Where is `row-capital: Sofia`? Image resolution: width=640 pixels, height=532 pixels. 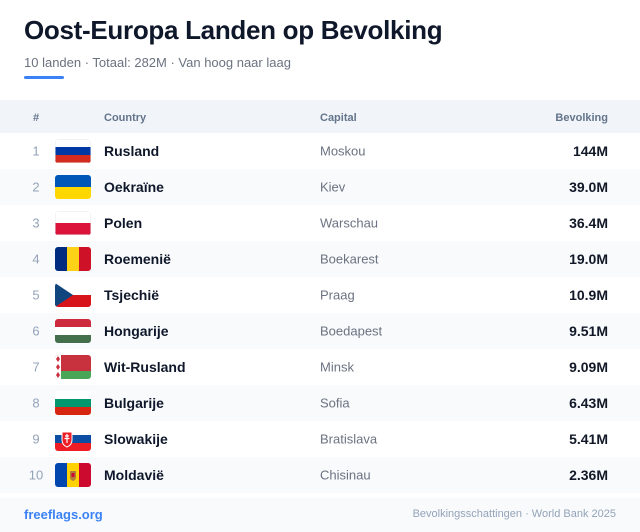
row-capital: Sofia is located at coordinates (335, 403).